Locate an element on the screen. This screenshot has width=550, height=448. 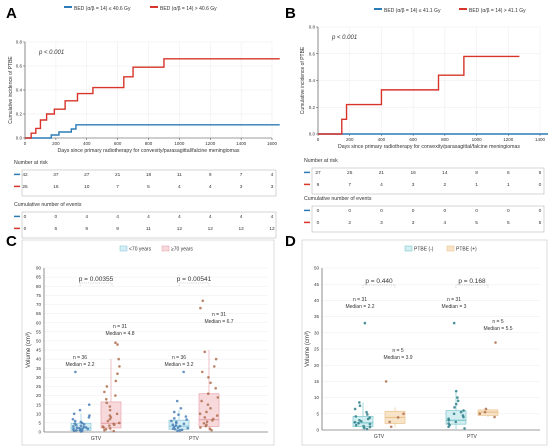
annotation-gtv_ge70: n = 31 is located at coordinates (120, 327).